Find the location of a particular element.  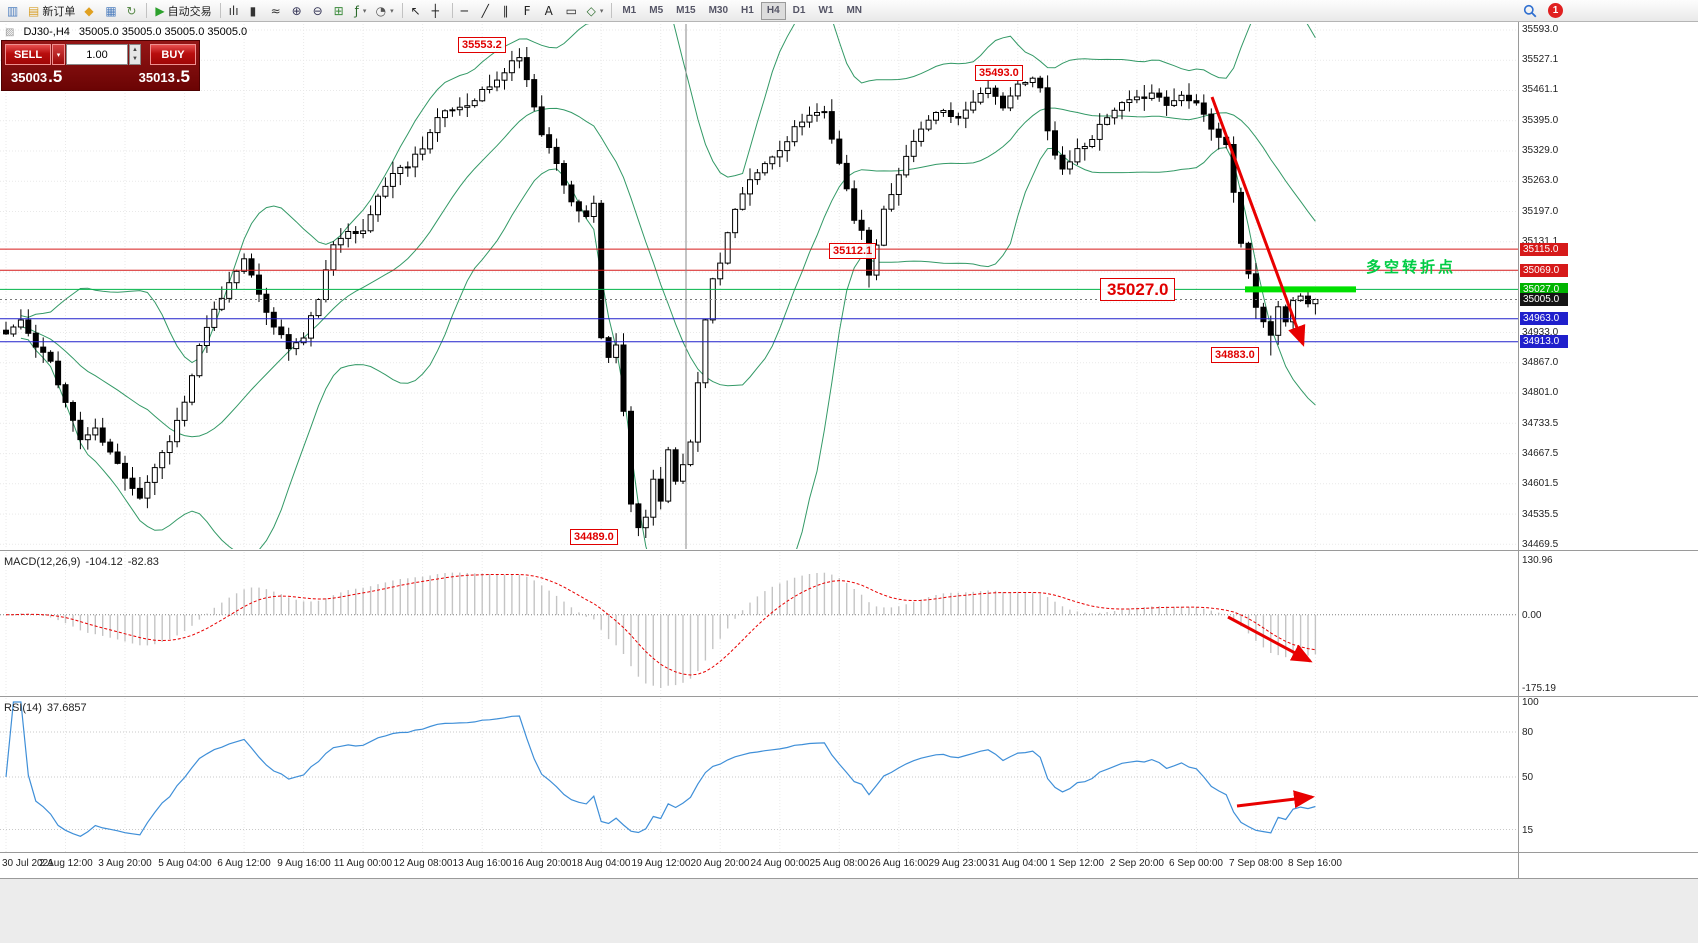

periods-button: ◔ ▾ is located at coordinates (385, 11).